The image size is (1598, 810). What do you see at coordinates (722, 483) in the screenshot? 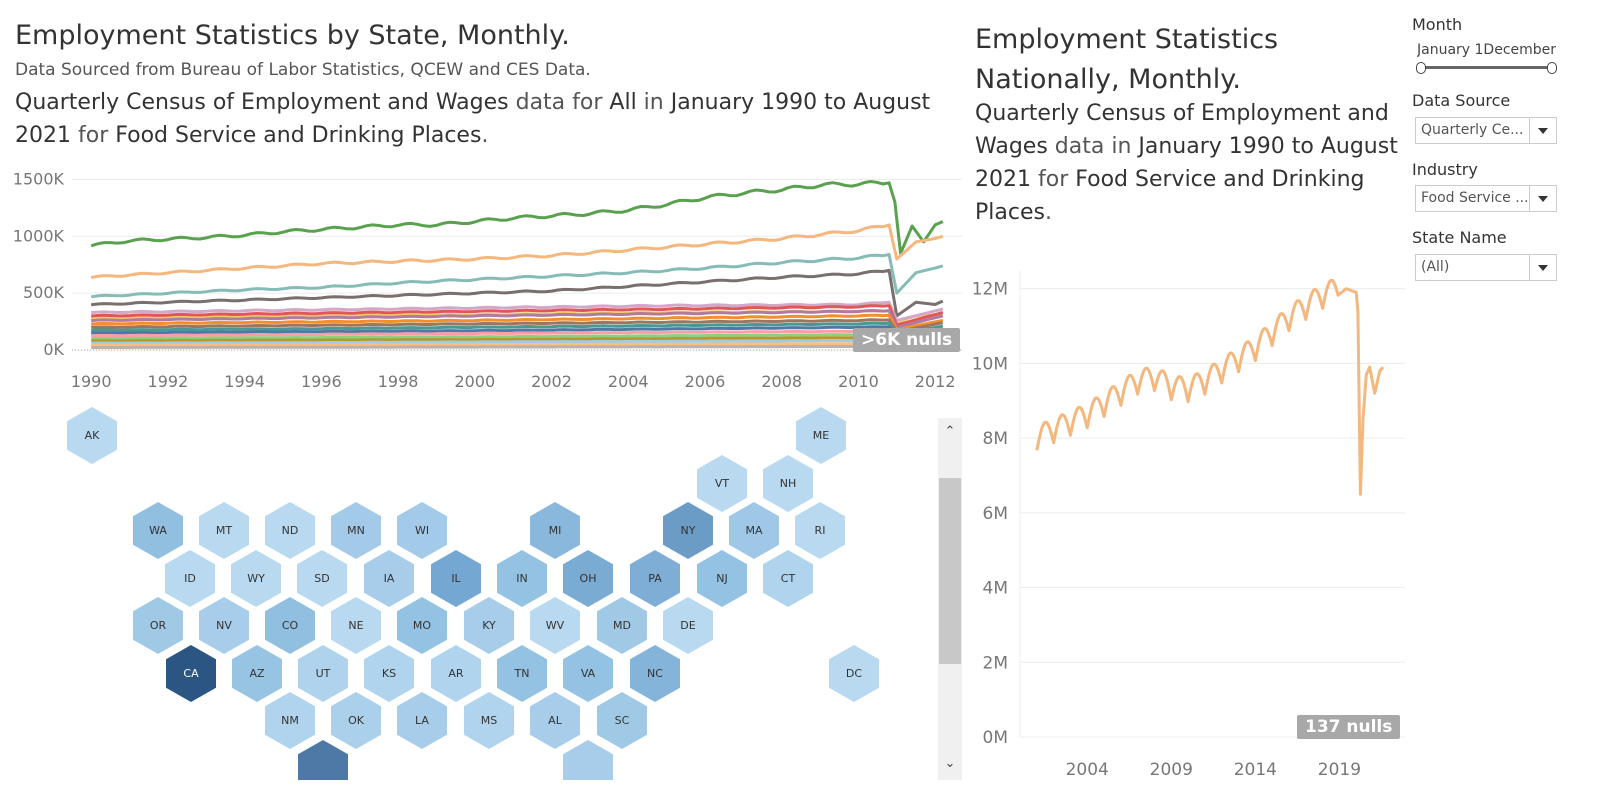
I see `hex-state-vt: VT` at bounding box center [722, 483].